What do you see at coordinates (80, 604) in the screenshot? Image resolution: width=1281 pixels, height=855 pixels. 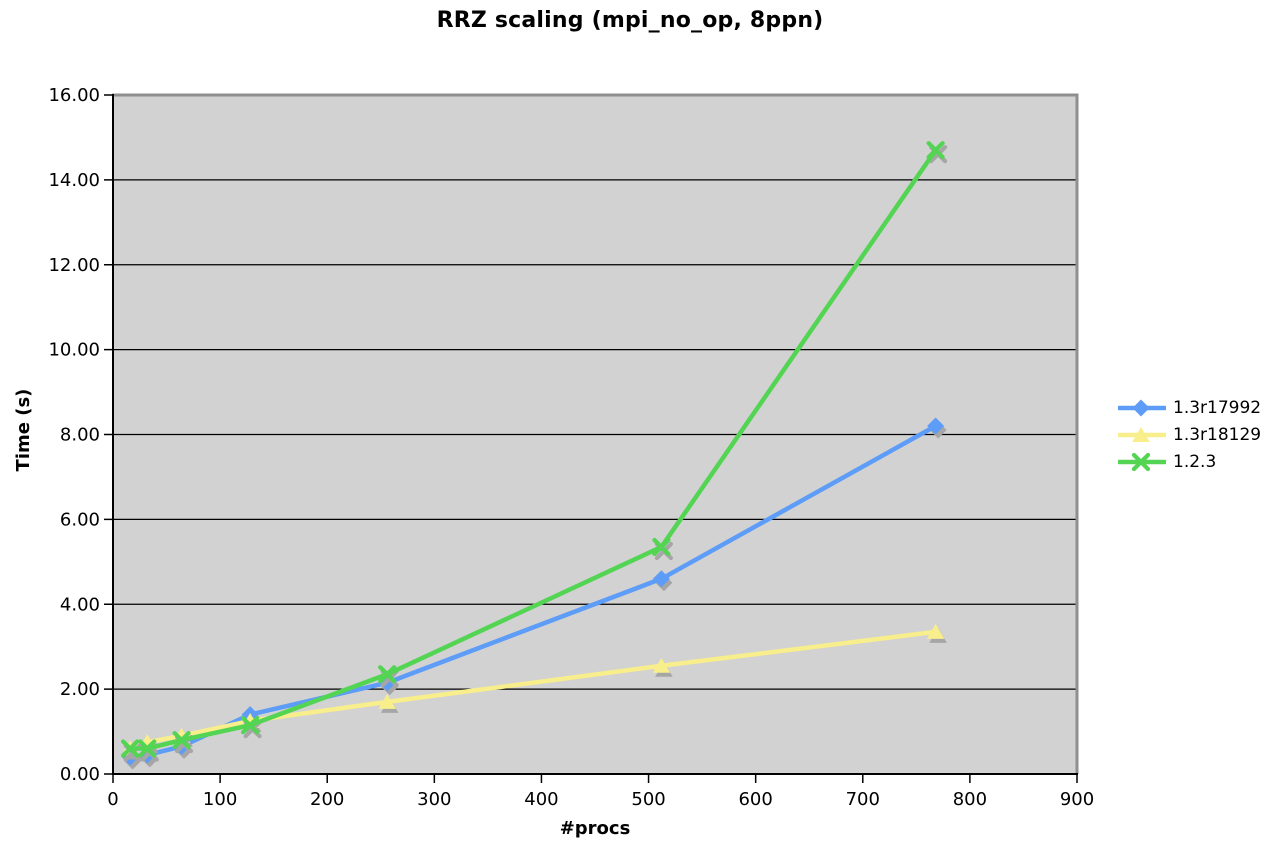 I see `y-tick-label: 4.00` at bounding box center [80, 604].